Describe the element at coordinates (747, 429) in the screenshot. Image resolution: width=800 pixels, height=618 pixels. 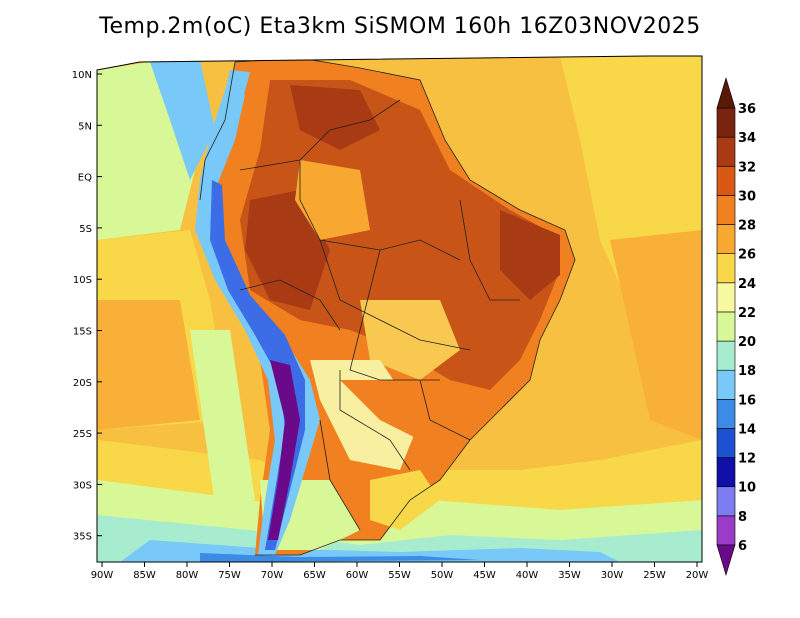
I see `colorbar-label: 14` at that location.